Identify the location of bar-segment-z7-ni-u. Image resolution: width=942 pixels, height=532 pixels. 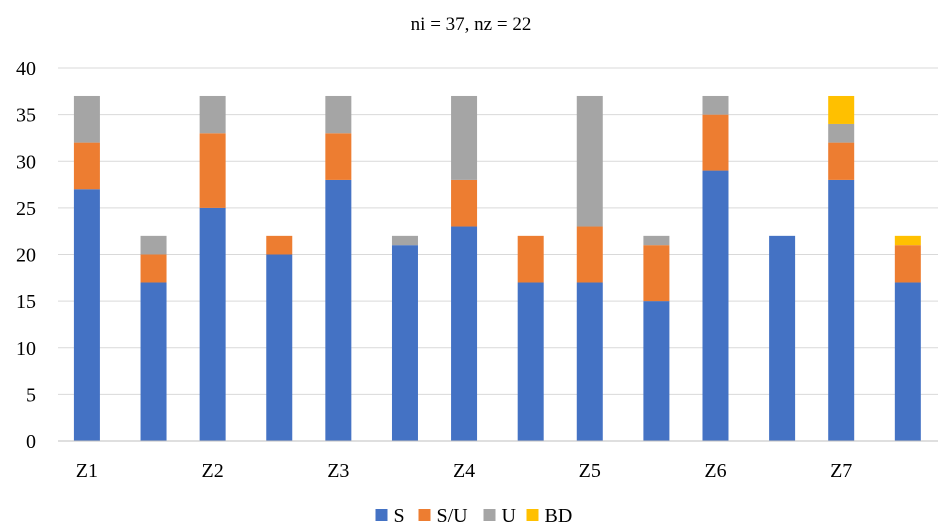
(841, 133).